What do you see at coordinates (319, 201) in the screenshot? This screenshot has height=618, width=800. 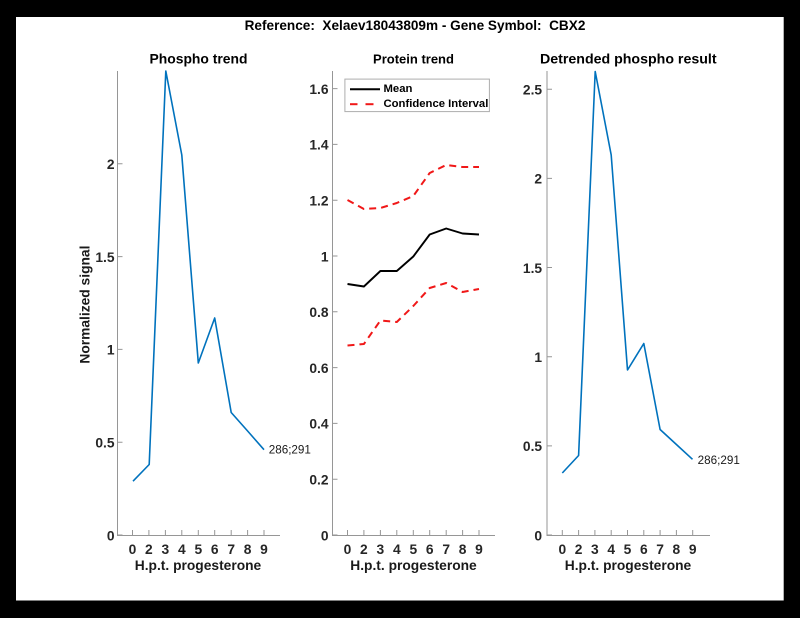 I see `svg-text: 1.2` at bounding box center [319, 201].